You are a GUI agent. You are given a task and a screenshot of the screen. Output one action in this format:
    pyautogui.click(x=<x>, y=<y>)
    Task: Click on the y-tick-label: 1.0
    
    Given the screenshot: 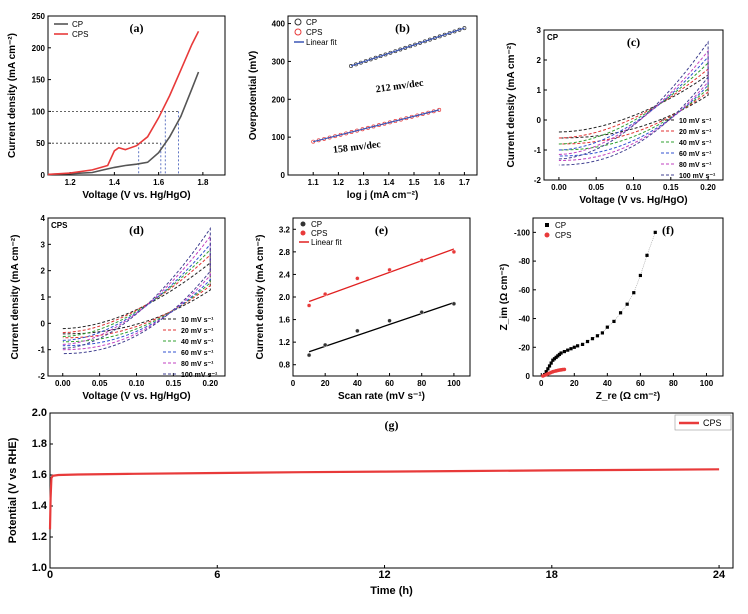 What is the action you would take?
    pyautogui.click(x=39, y=568)
    